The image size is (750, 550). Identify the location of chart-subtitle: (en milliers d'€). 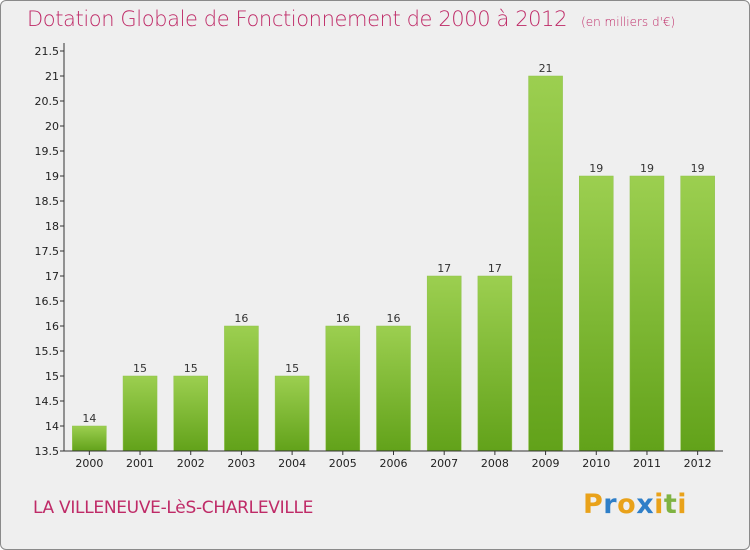
(628, 22).